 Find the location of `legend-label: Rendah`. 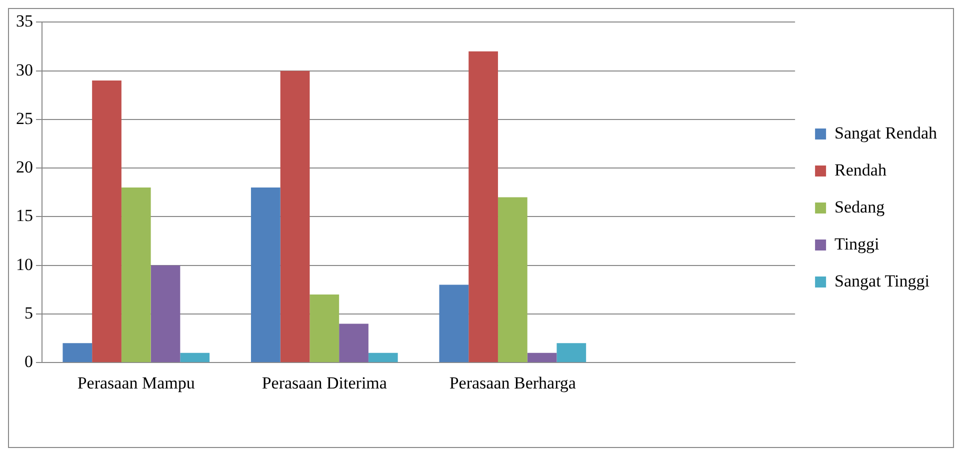

legend-label: Rendah is located at coordinates (860, 170).